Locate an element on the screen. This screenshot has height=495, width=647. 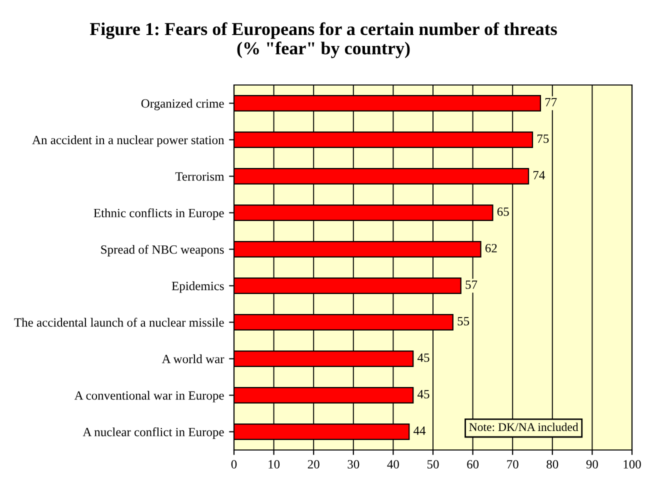
y-tick-label: A nuclear conflict in Europe is located at coordinates (153, 433).